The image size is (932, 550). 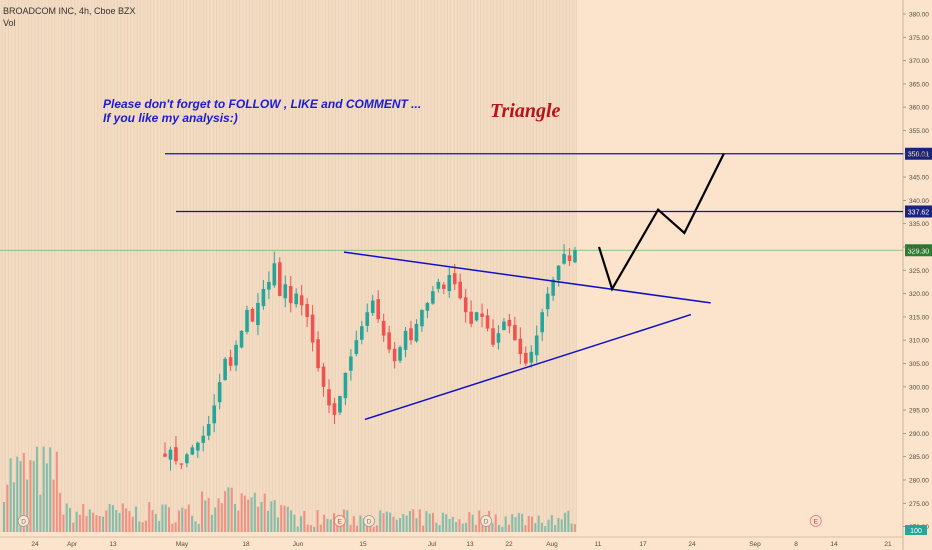 What do you see at coordinates (919, 178) in the screenshot?
I see `price-tick-label: 345.00` at bounding box center [919, 178].